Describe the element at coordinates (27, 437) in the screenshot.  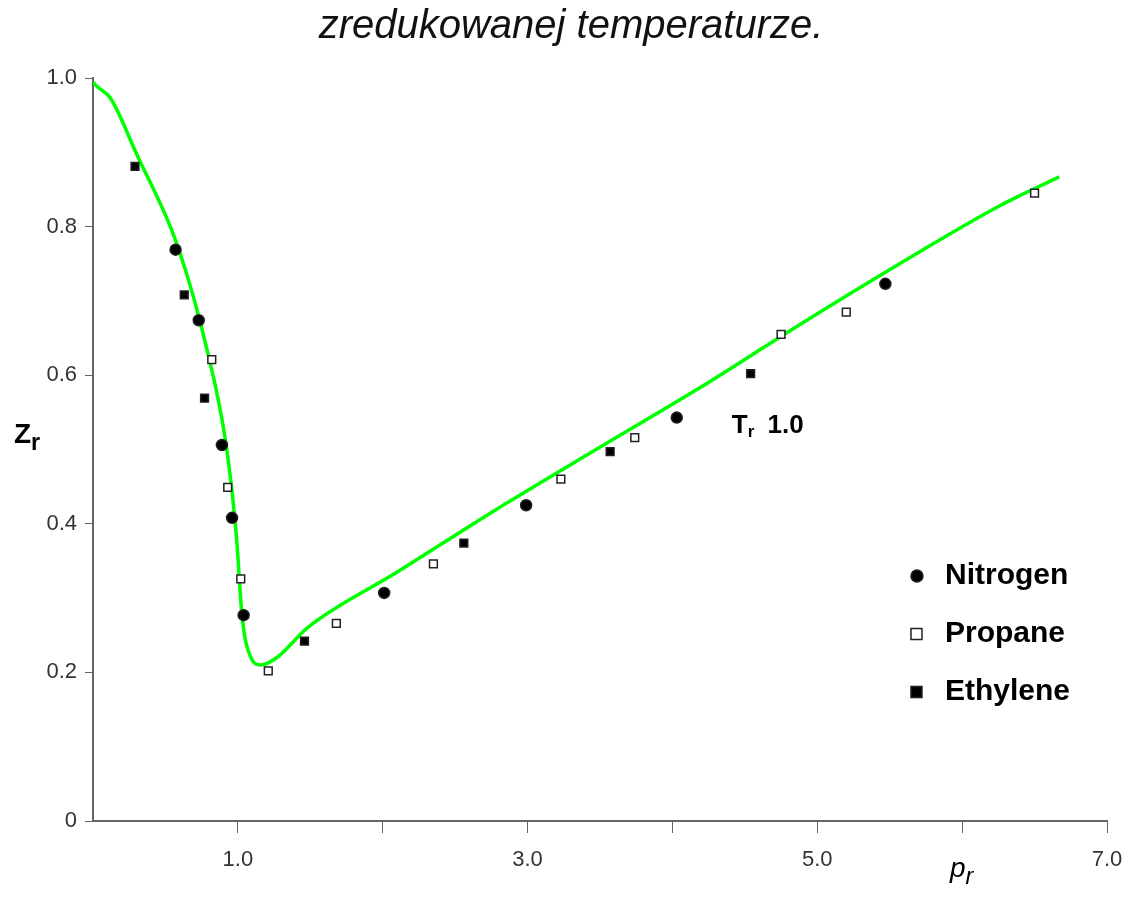
I see `y-axis-title: Z$_{r}$` at that location.